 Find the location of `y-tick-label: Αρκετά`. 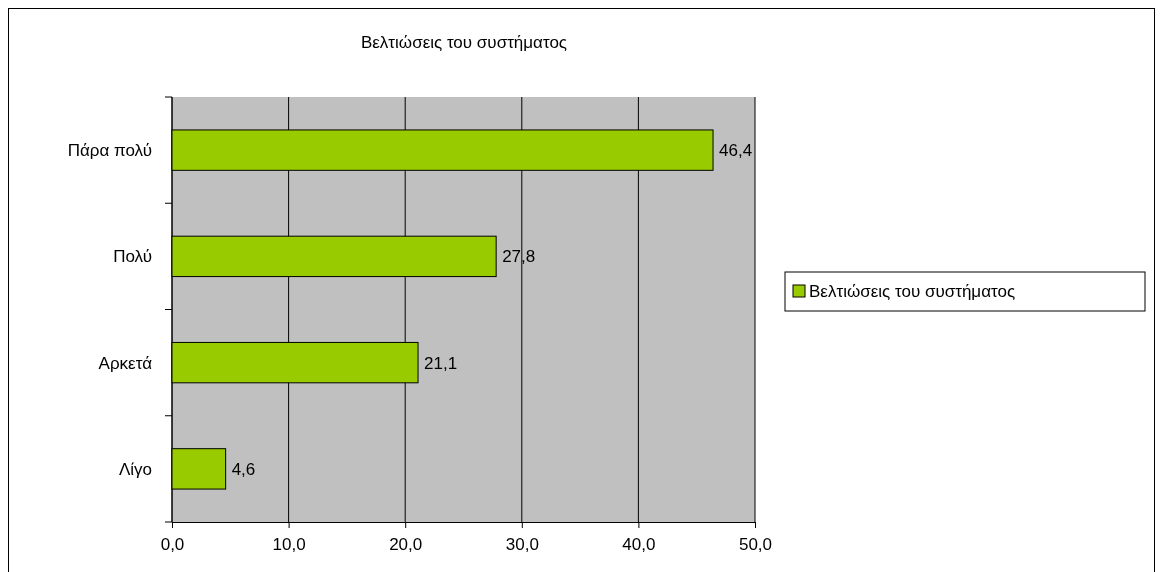

y-tick-label: Αρκετά is located at coordinates (125, 363).